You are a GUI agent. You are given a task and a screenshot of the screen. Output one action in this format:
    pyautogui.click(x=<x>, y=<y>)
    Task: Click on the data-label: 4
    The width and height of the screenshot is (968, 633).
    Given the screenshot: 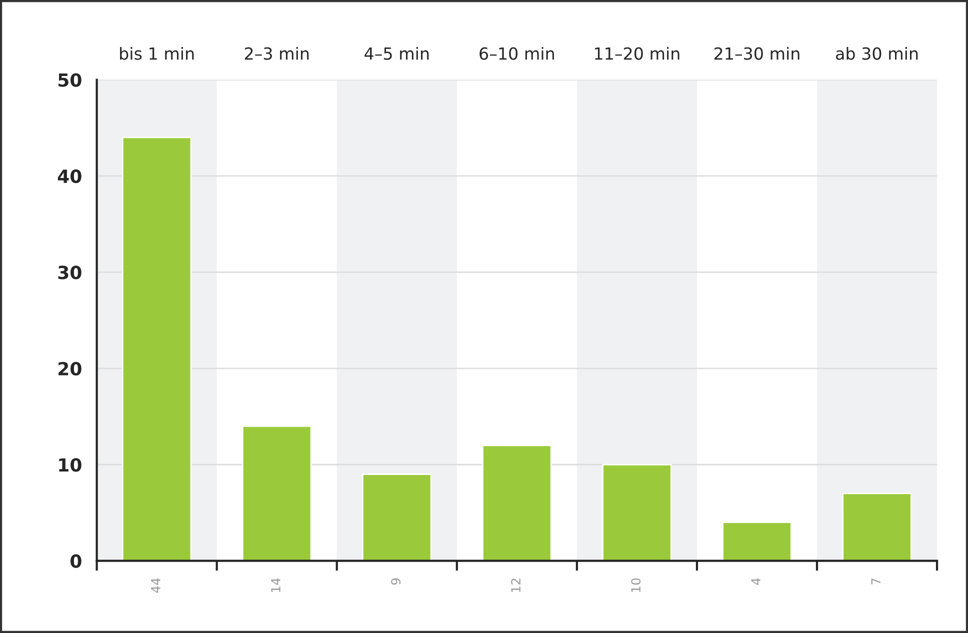 What is the action you would take?
    pyautogui.click(x=755, y=581)
    